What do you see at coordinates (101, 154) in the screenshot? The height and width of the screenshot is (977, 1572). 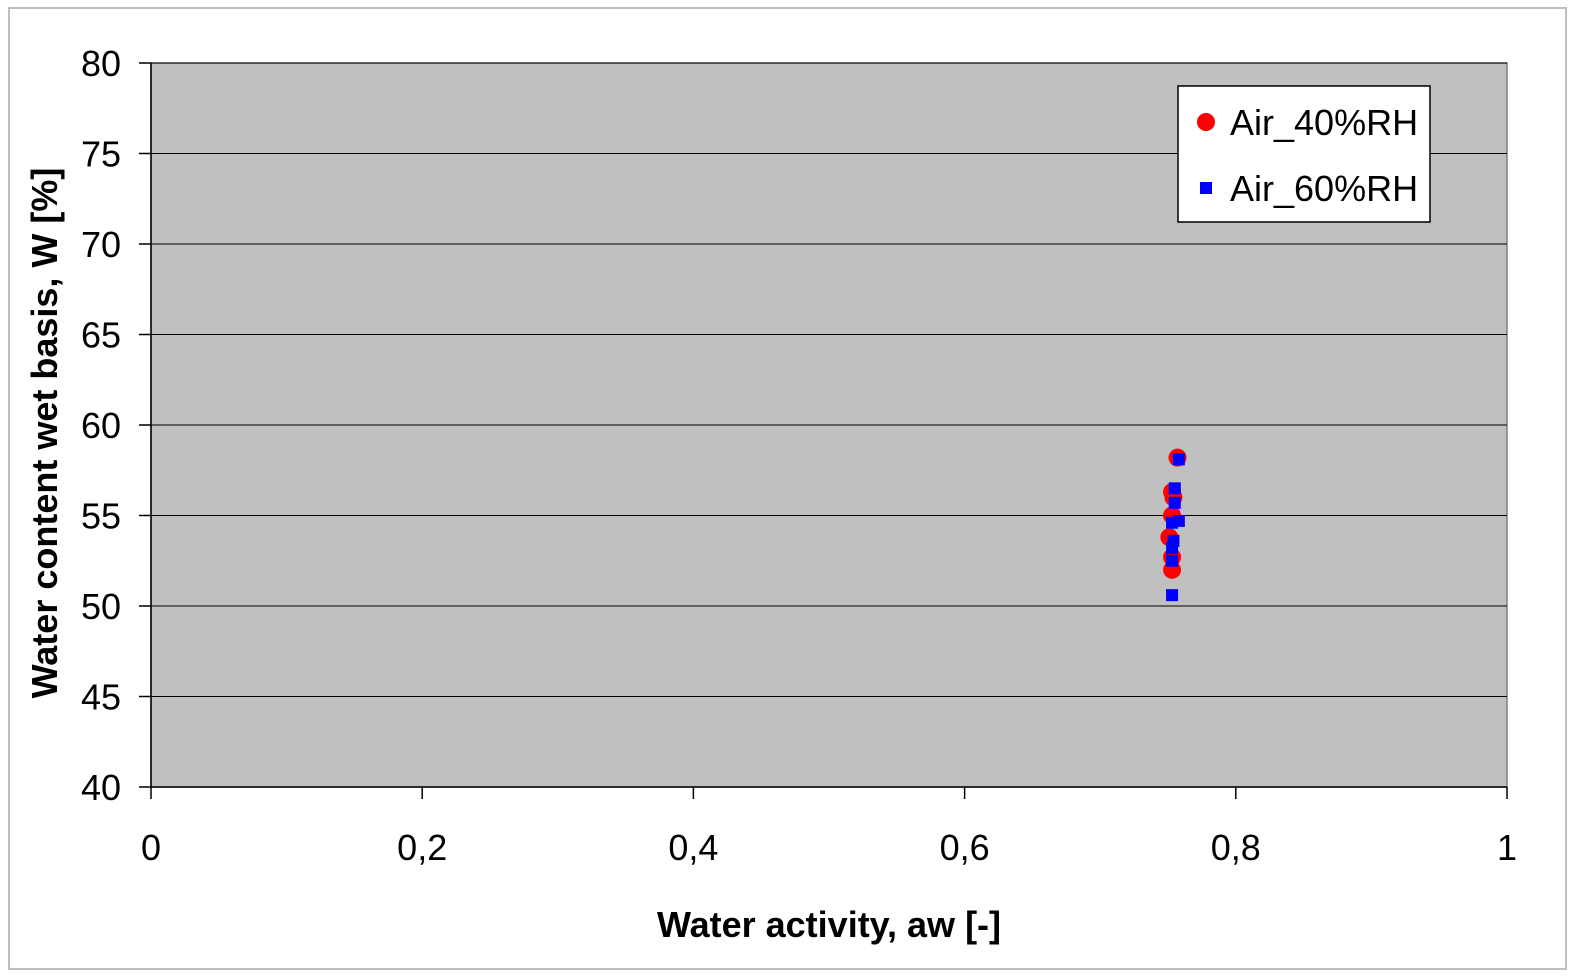 I see `y-tick-label: 75` at bounding box center [101, 154].